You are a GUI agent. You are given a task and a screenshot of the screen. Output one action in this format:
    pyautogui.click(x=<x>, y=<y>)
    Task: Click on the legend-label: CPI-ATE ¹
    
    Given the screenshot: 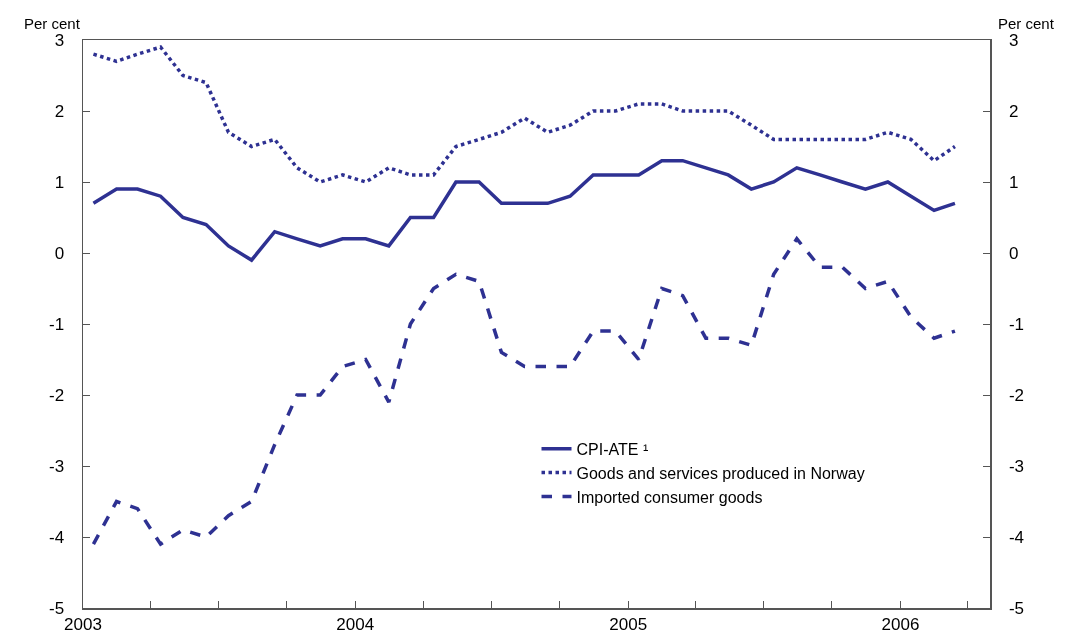 What is the action you would take?
    pyautogui.click(x=612, y=450)
    